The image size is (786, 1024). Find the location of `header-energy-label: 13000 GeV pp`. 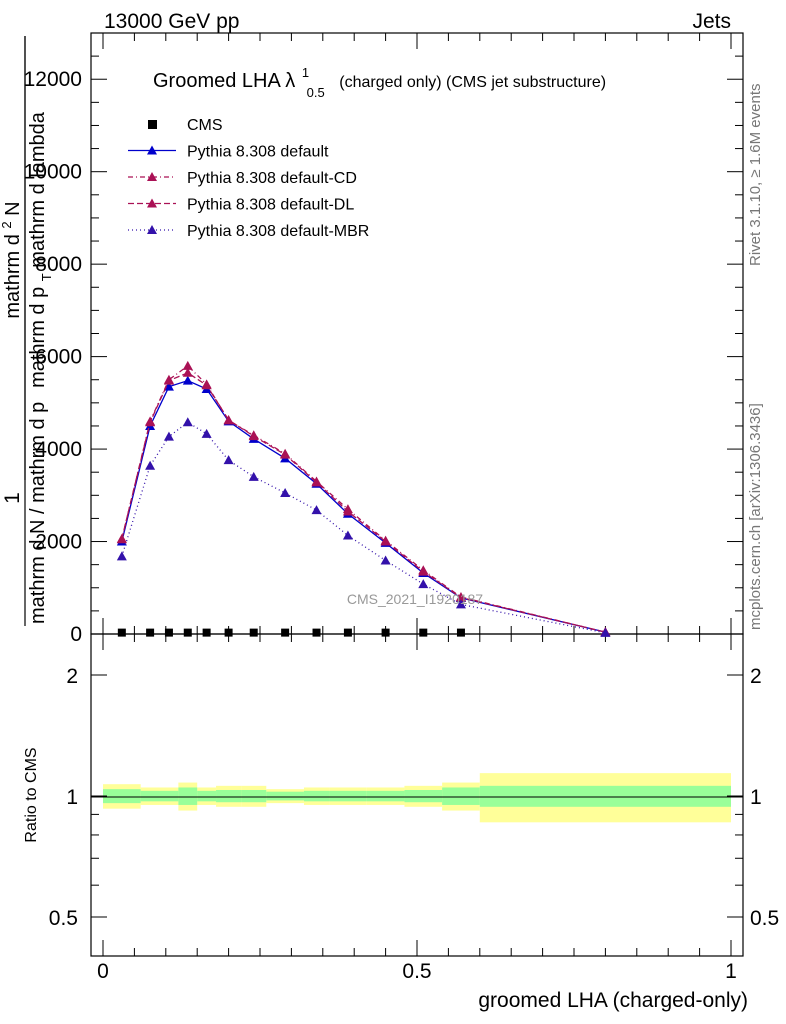

header-energy-label: 13000 GeV pp is located at coordinates (171, 21).